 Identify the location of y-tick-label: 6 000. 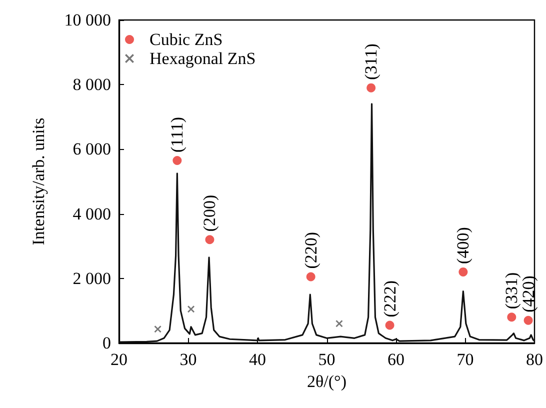
(91, 149).